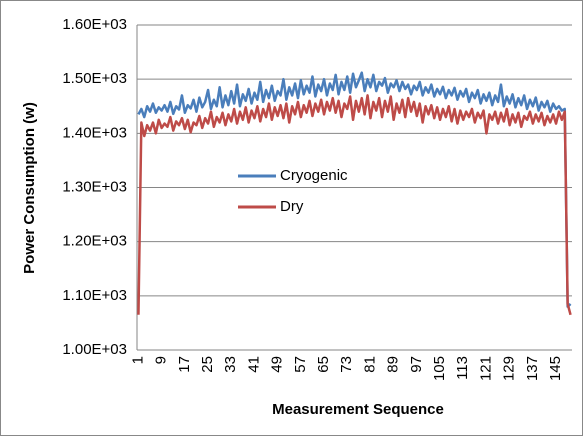  What do you see at coordinates (94, 78) in the screenshot?
I see `y-tick-label: 1.50E+03` at bounding box center [94, 78].